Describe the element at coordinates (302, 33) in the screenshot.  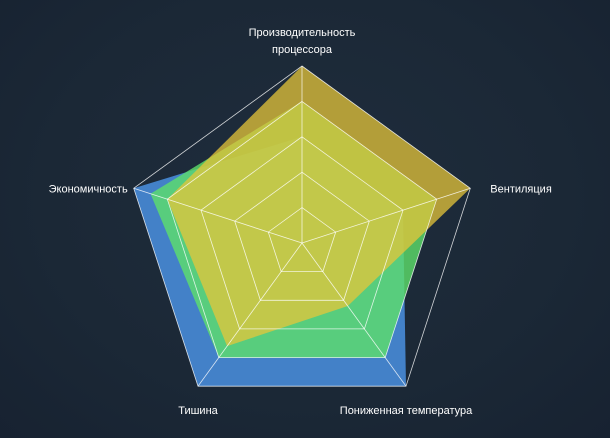
I see `axis-label-1-line-1: Производительность` at that location.